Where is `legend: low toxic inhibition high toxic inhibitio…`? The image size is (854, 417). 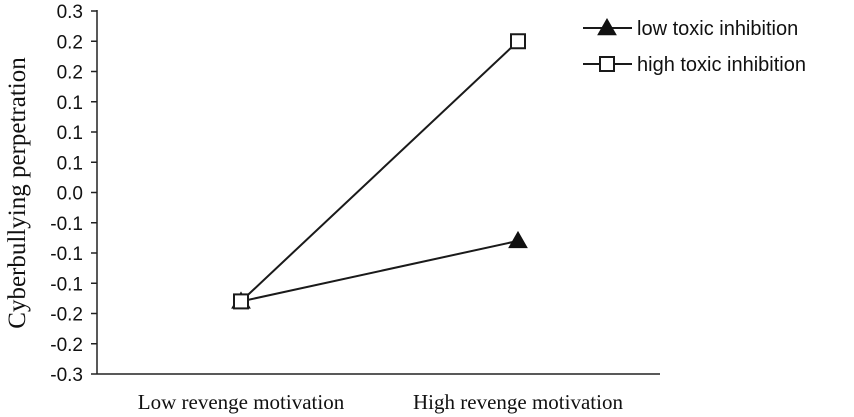 legend: low toxic inhibition high toxic inhibitio… is located at coordinates (694, 46).